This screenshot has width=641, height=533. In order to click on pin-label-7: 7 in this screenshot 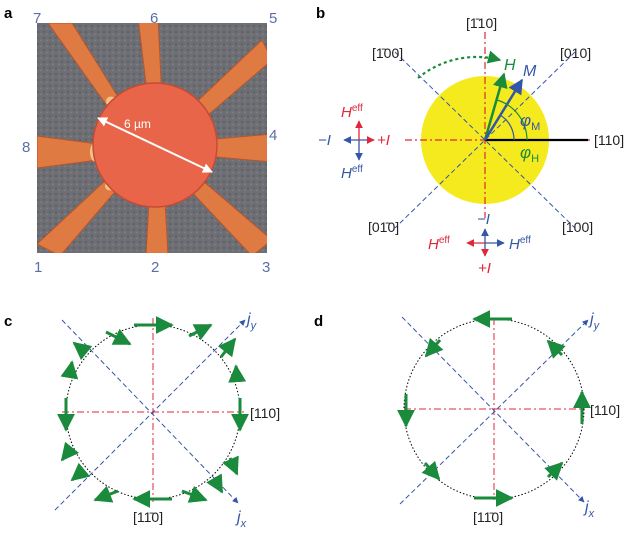, I will do `click(37, 18)`.